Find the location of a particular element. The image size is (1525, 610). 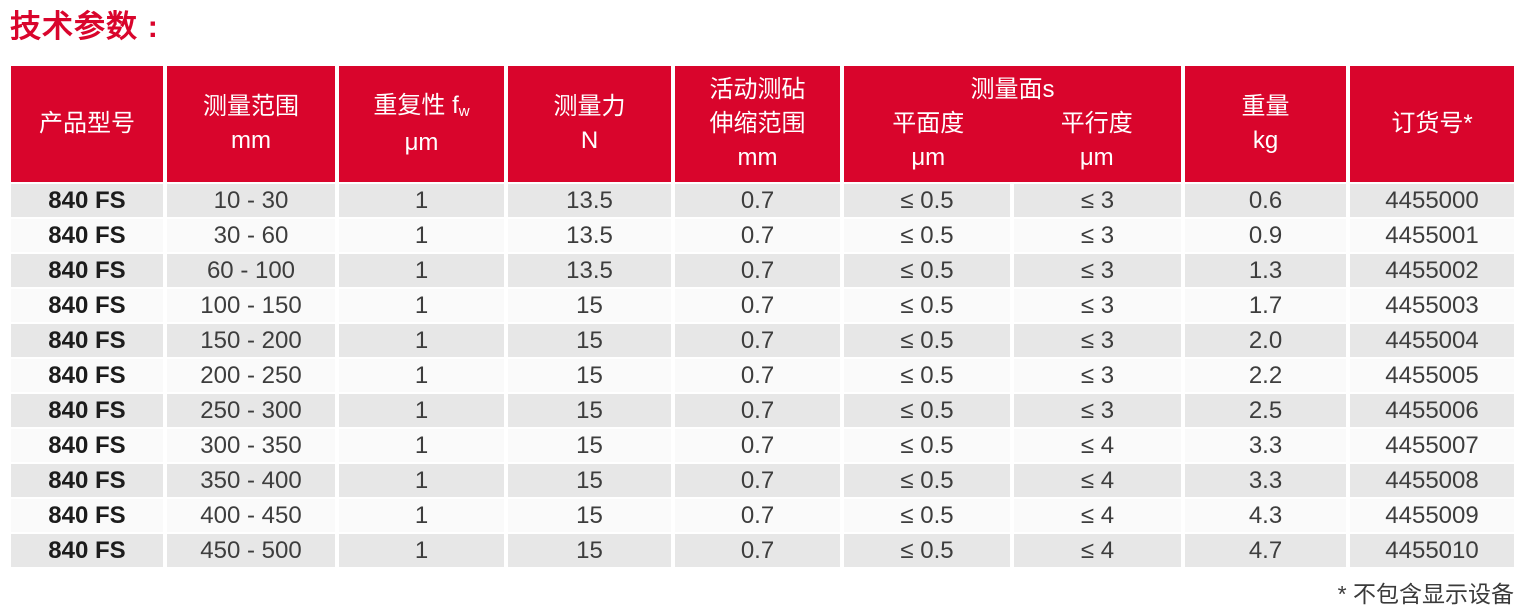

cell-measuring-range: 10 - 30 is located at coordinates (251, 200).